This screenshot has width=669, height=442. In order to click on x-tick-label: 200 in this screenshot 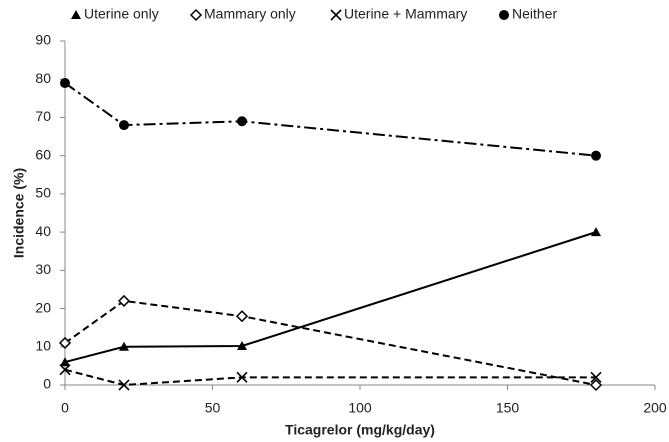, I will do `click(655, 408)`.